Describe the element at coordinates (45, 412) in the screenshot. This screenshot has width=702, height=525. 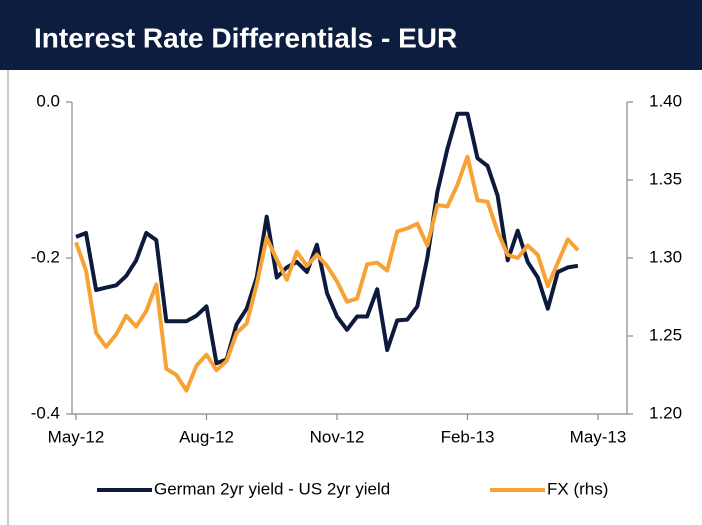
I see `y-tick-label: -0.4` at that location.